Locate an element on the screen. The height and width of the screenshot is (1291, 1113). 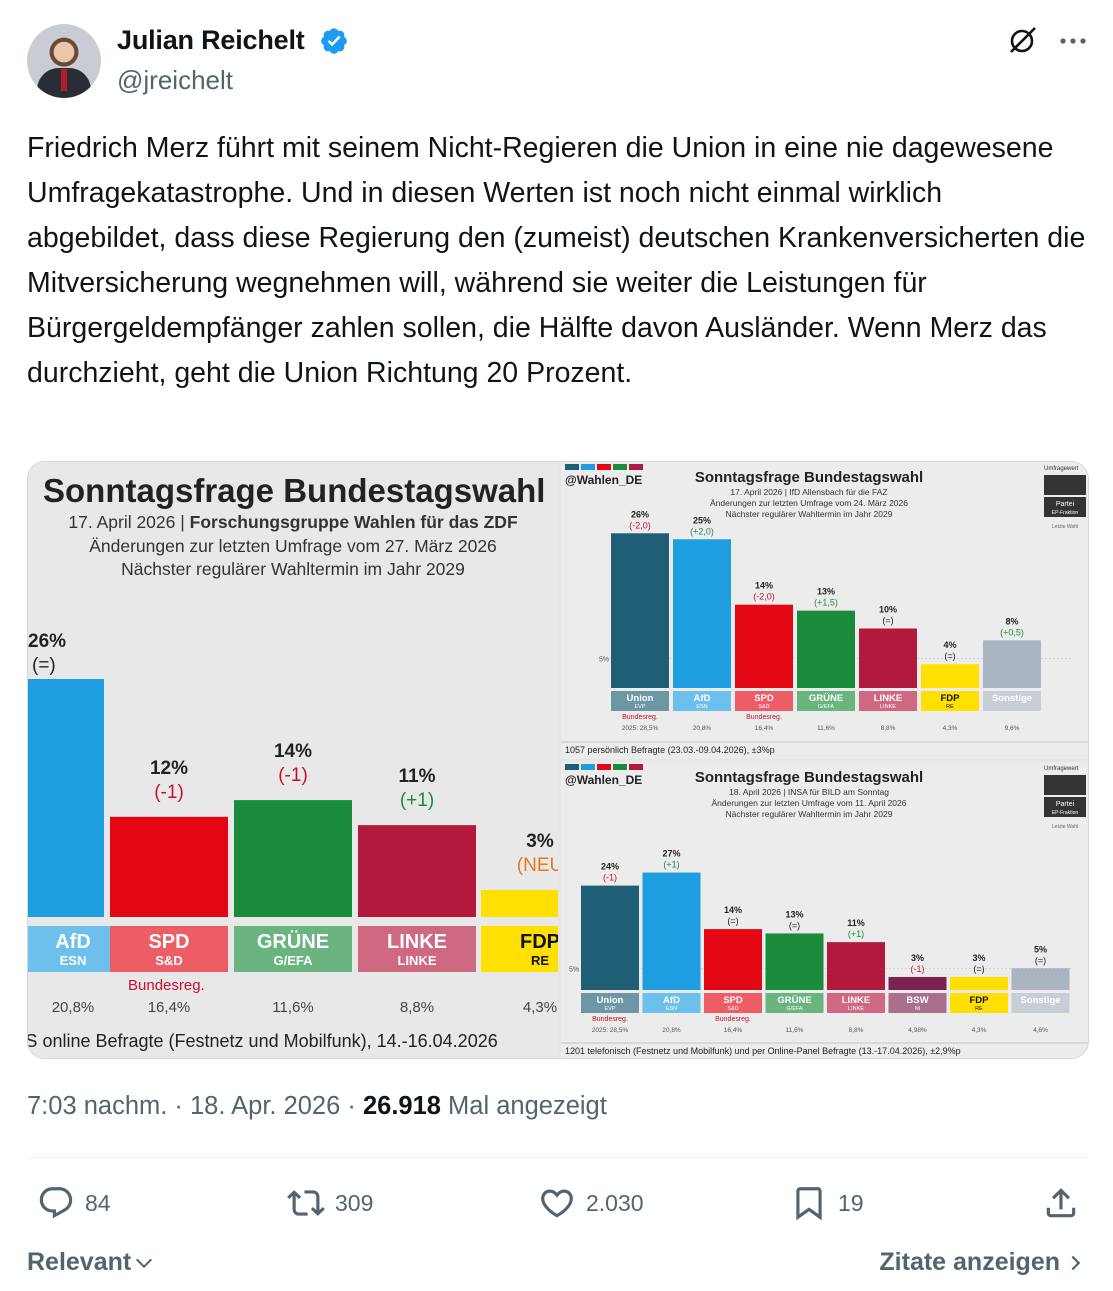
party-sub-BSW: NI is located at coordinates (918, 1009).